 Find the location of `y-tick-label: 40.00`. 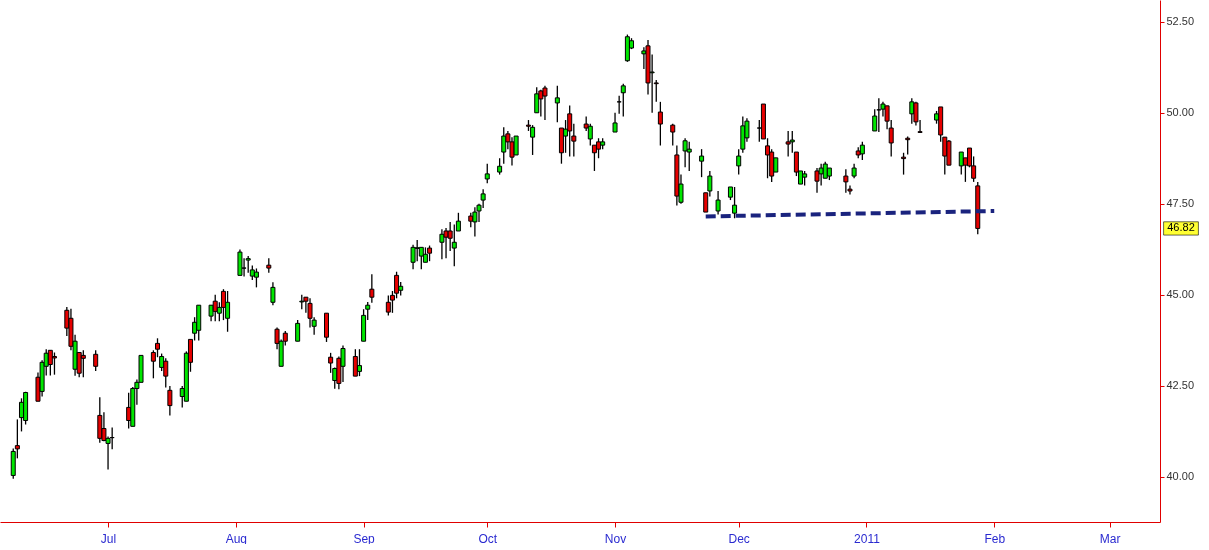

y-tick-label: 40.00 is located at coordinates (1180, 476).